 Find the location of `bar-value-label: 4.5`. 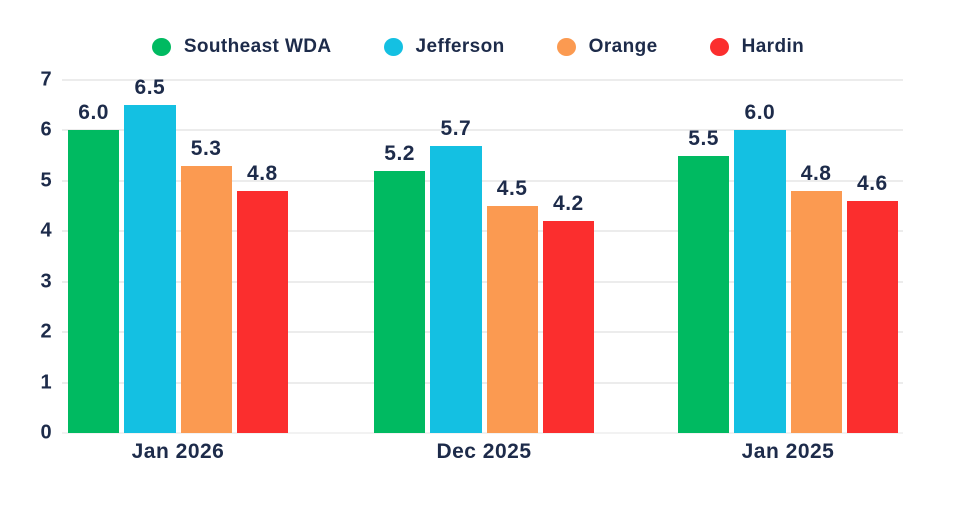

bar-value-label: 4.5 is located at coordinates (512, 189).